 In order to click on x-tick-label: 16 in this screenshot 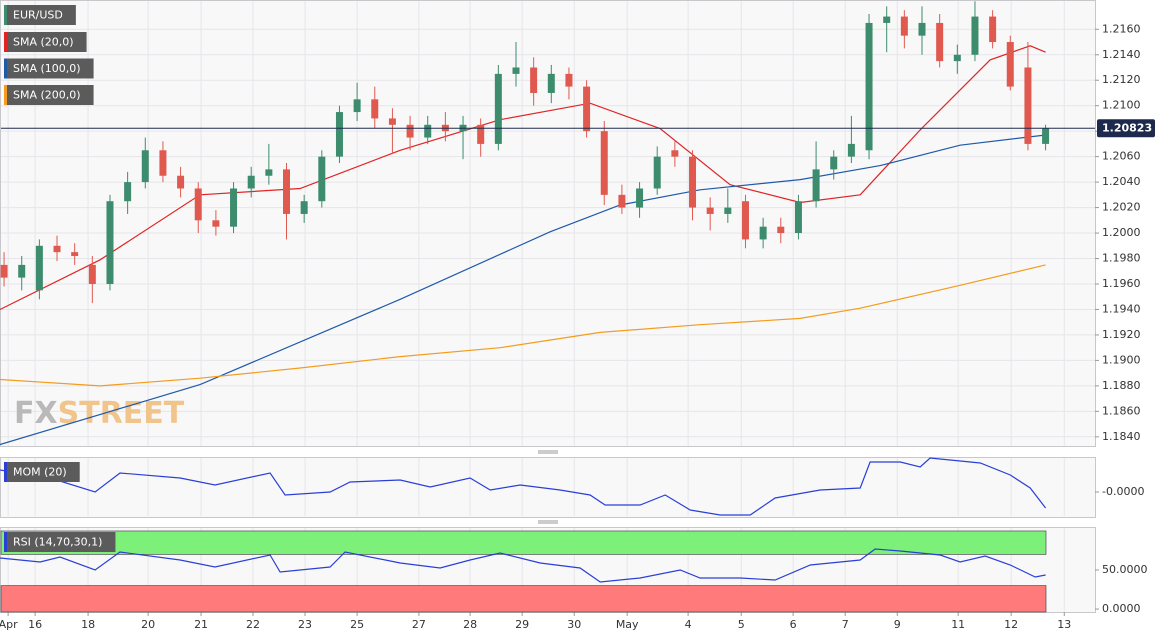, I will do `click(35, 624)`.